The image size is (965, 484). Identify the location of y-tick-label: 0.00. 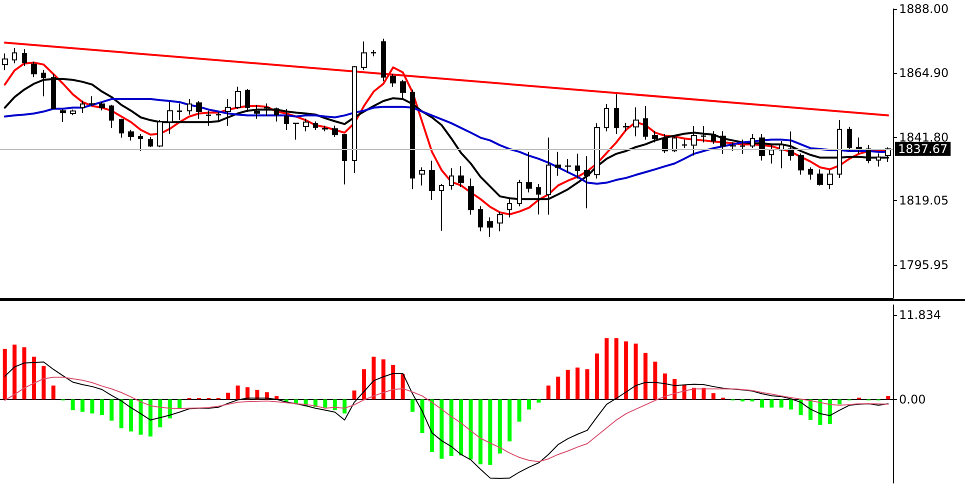
(912, 399).